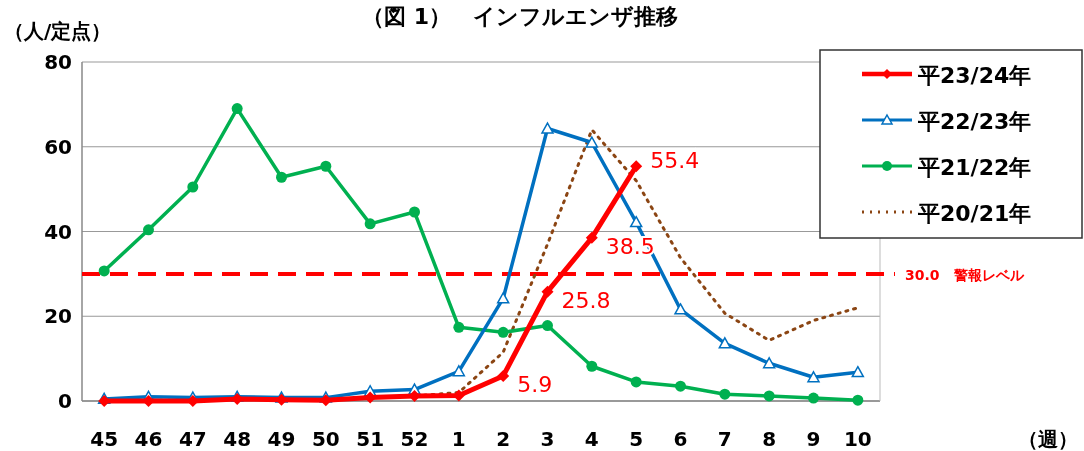 The width and height of the screenshot is (1084, 451). What do you see at coordinates (675, 161) in the screenshot?
I see `data-label: 55.4` at bounding box center [675, 161].